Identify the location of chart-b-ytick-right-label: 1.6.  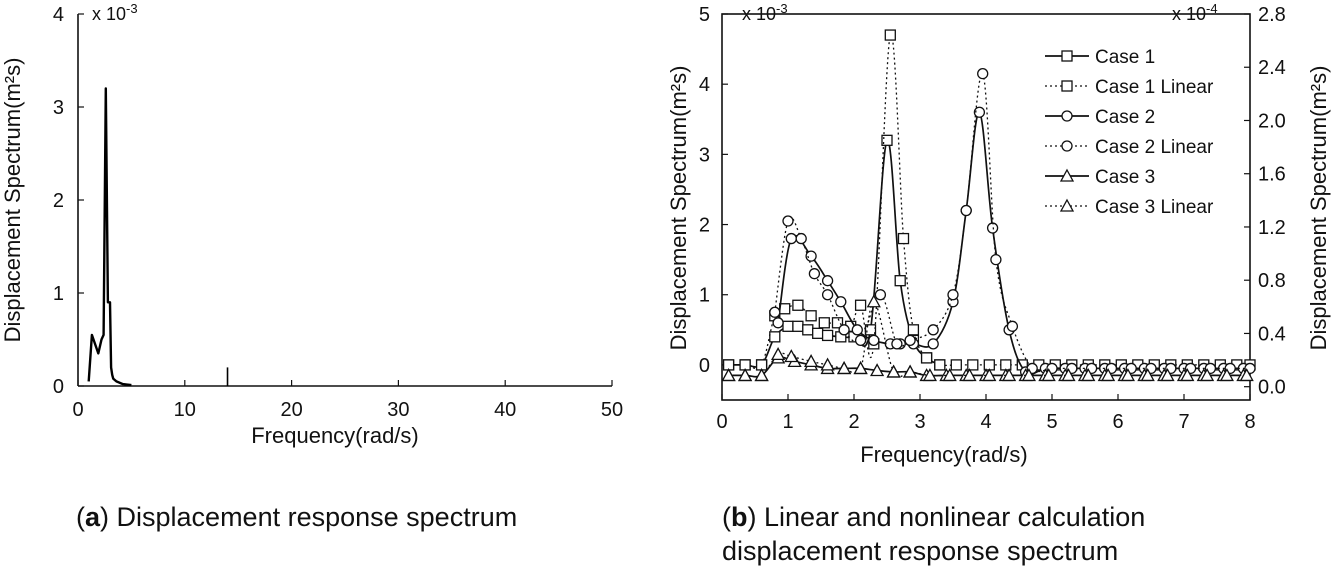
(1272, 175).